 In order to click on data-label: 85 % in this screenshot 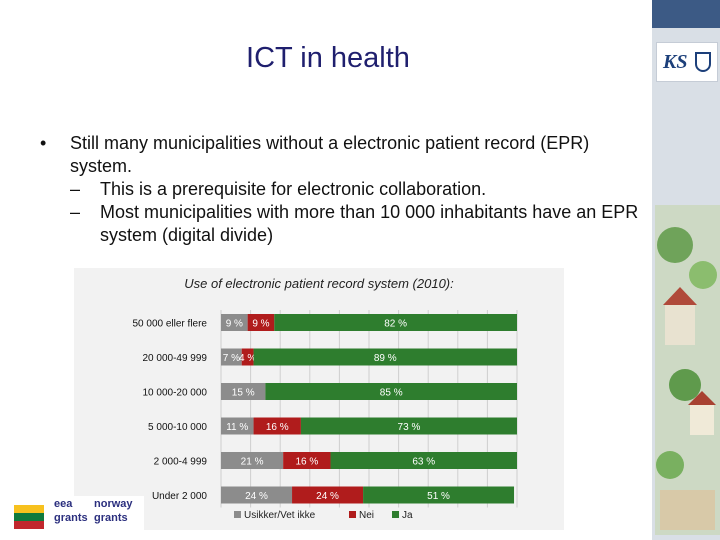, I will do `click(391, 393)`.